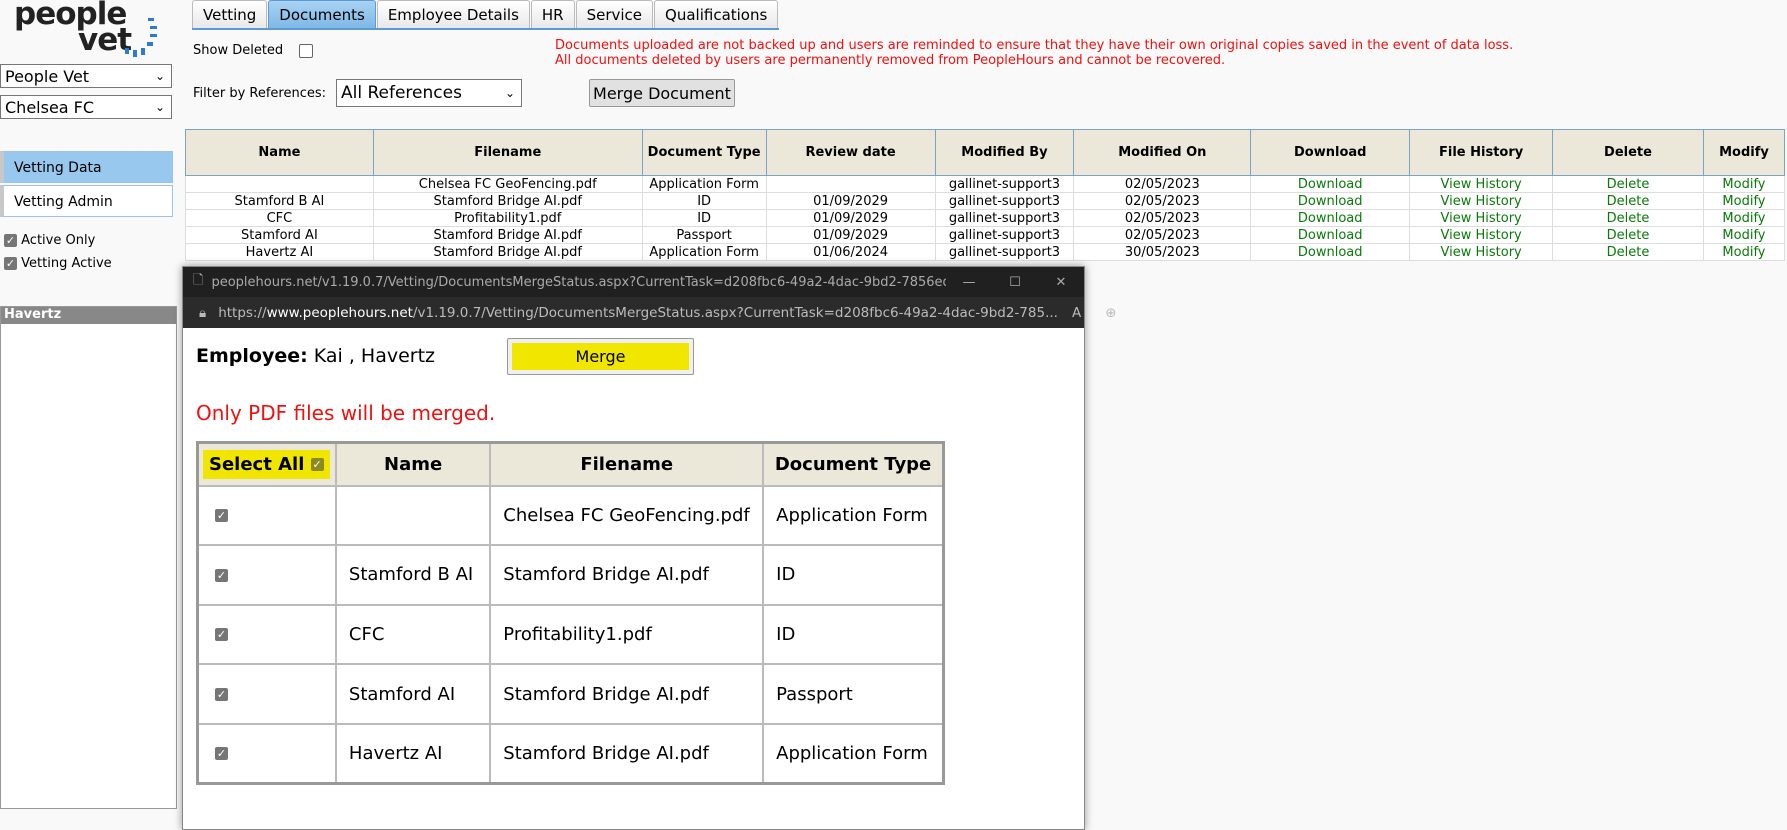 The width and height of the screenshot is (1787, 830). What do you see at coordinates (853, 515) in the screenshot?
I see `cell-type: Application Form` at bounding box center [853, 515].